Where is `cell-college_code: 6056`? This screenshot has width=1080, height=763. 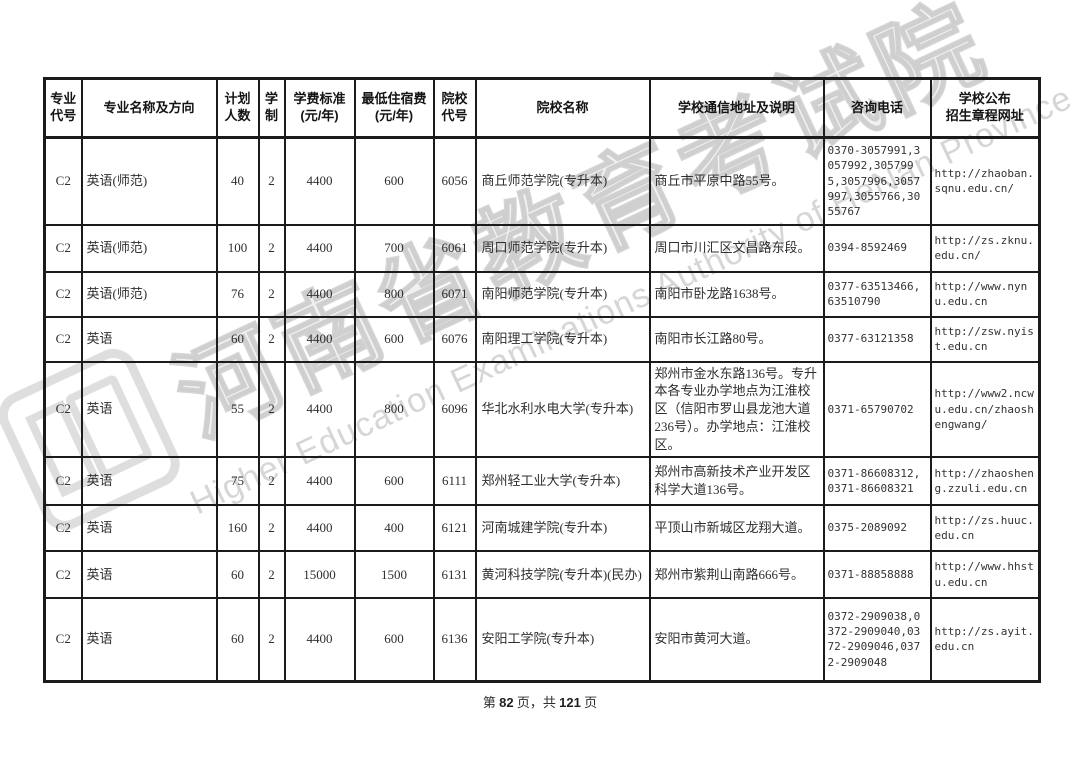 cell-college_code: 6056 is located at coordinates (454, 181).